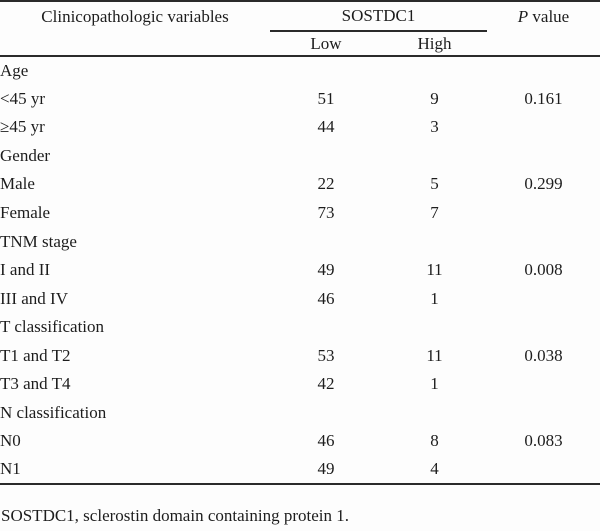 Image resolution: width=600 pixels, height=531 pixels. Describe the element at coordinates (300, 184) in the screenshot. I see `data-row: Male 22 5 0.299` at that location.